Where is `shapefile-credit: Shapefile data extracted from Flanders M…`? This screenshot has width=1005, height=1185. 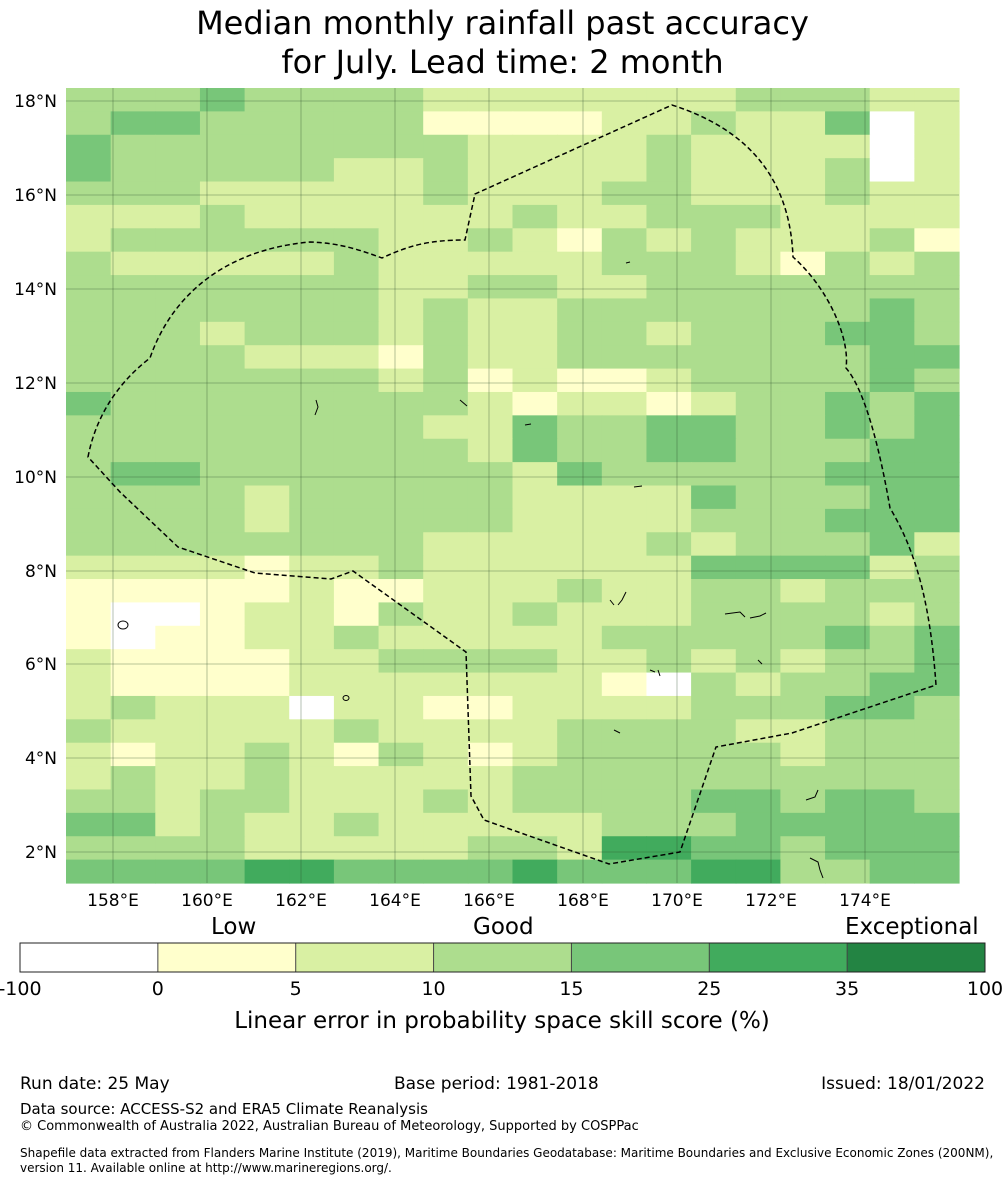
shapefile-credit: Shapefile data extracted from Flanders M… is located at coordinates (507, 1160).